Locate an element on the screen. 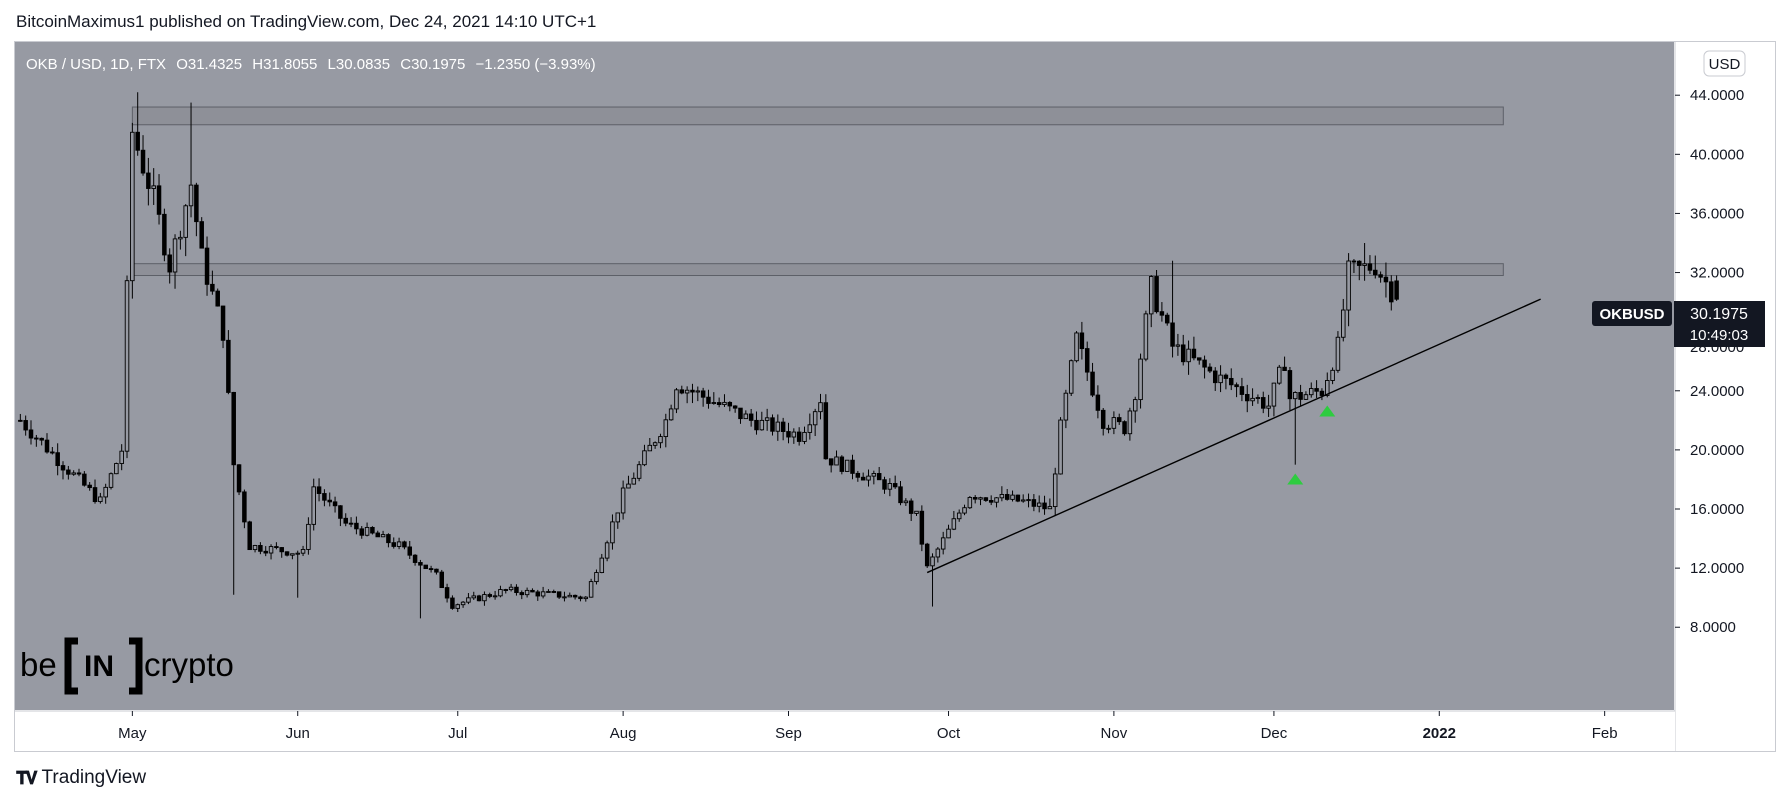  svg-text: USD is located at coordinates (1725, 64).